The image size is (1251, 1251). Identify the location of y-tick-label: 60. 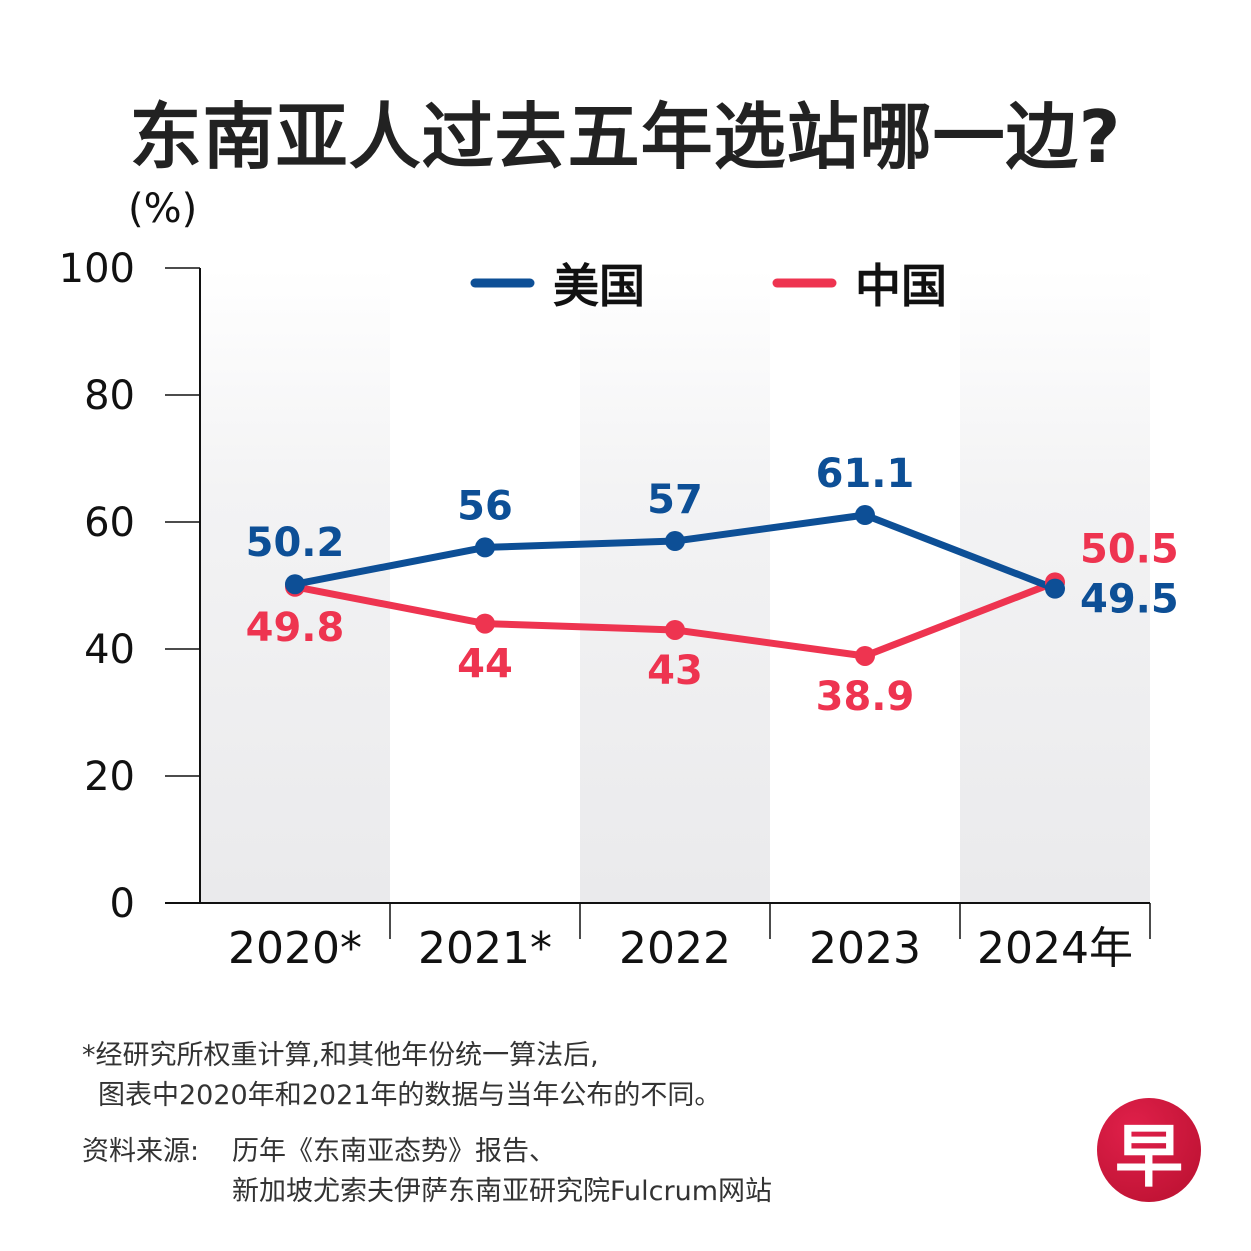
(109, 523).